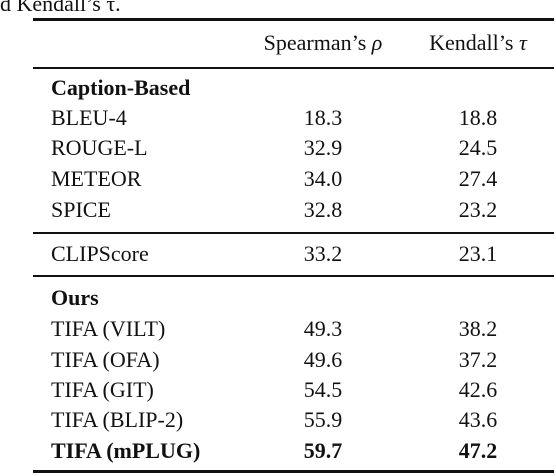 The width and height of the screenshot is (556, 476). Describe the element at coordinates (293, 298) in the screenshot. I see `group-title: Ours` at that location.